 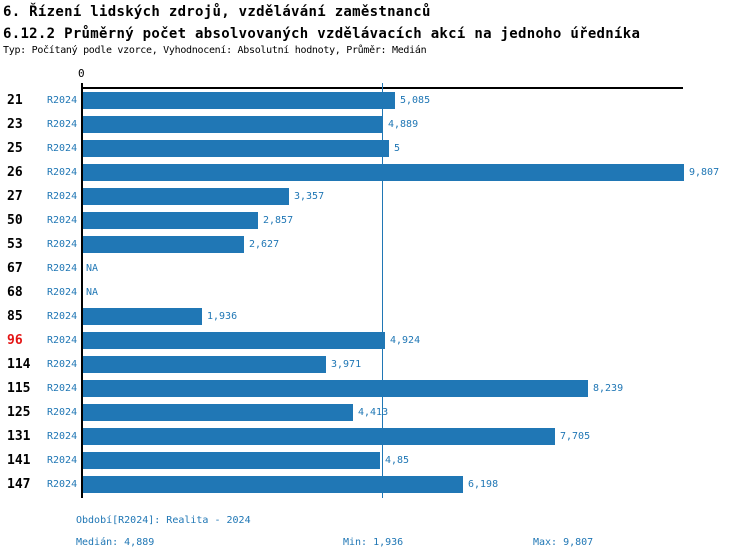 What do you see at coordinates (19, 388) in the screenshot?
I see `row-code-label: 115` at bounding box center [19, 388].